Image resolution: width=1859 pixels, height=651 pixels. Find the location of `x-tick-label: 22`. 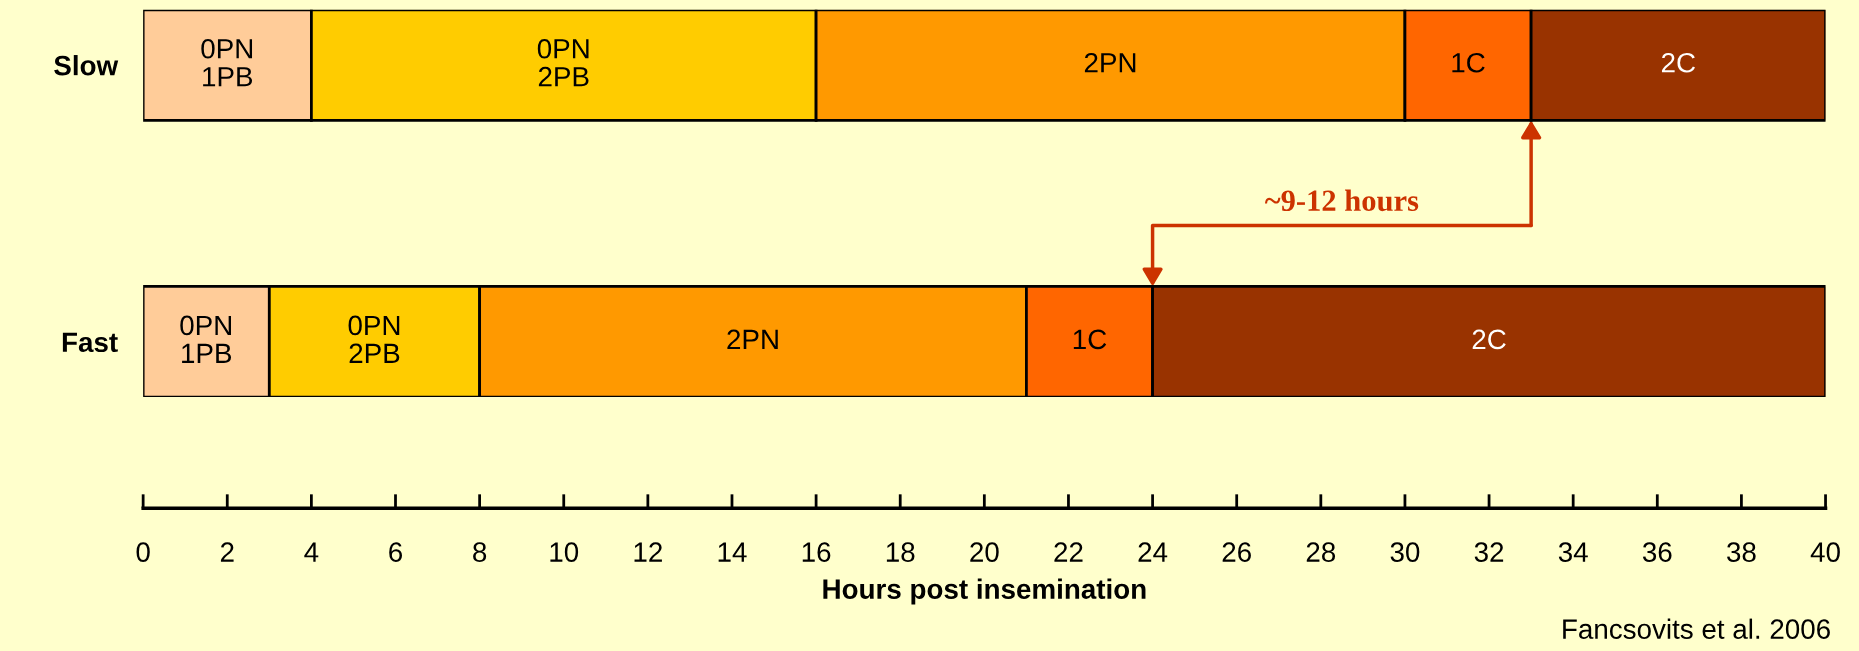

x-tick-label: 22 is located at coordinates (1068, 552).